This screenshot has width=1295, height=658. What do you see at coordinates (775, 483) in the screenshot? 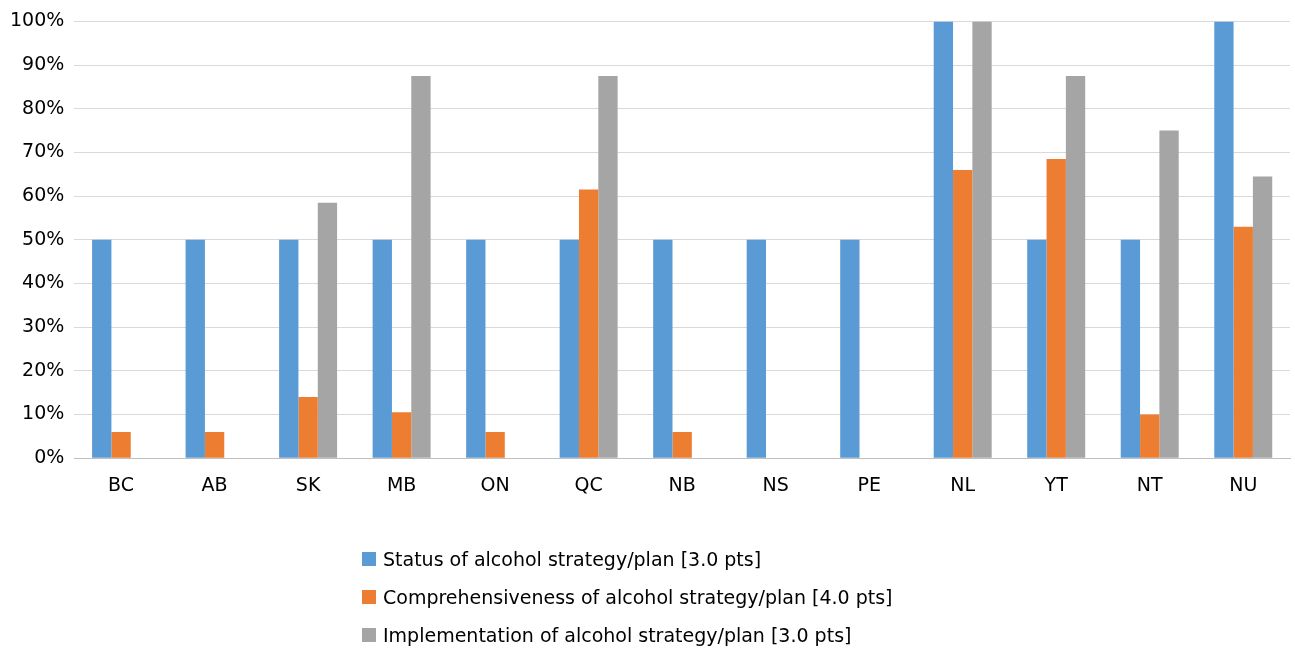
I see `x-tick-label: NS` at bounding box center [775, 483].